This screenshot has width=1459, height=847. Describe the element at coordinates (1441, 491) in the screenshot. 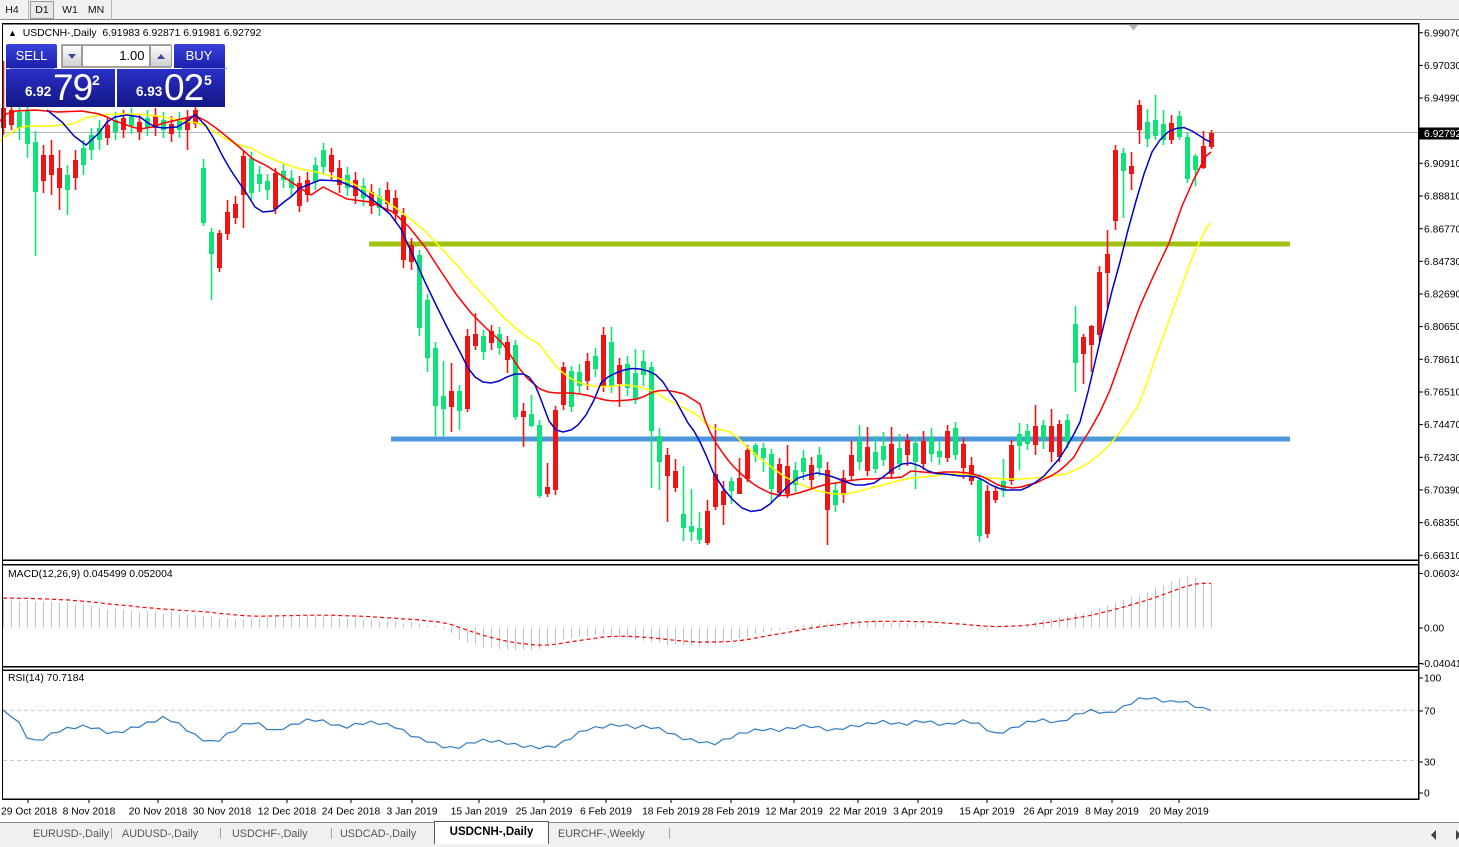

I see `svg-text: 6.70390` at that location.